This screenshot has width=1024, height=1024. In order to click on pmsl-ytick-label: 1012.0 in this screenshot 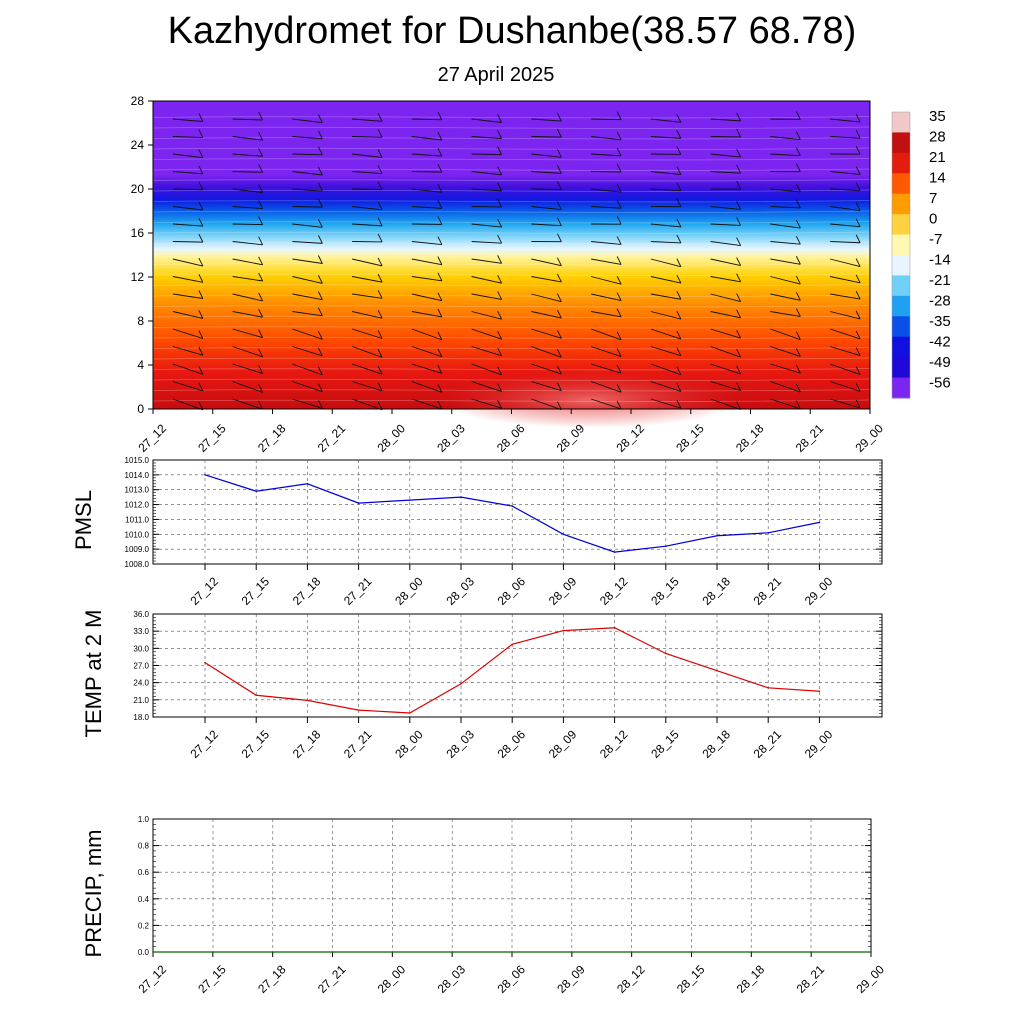, I will do `click(137, 505)`.